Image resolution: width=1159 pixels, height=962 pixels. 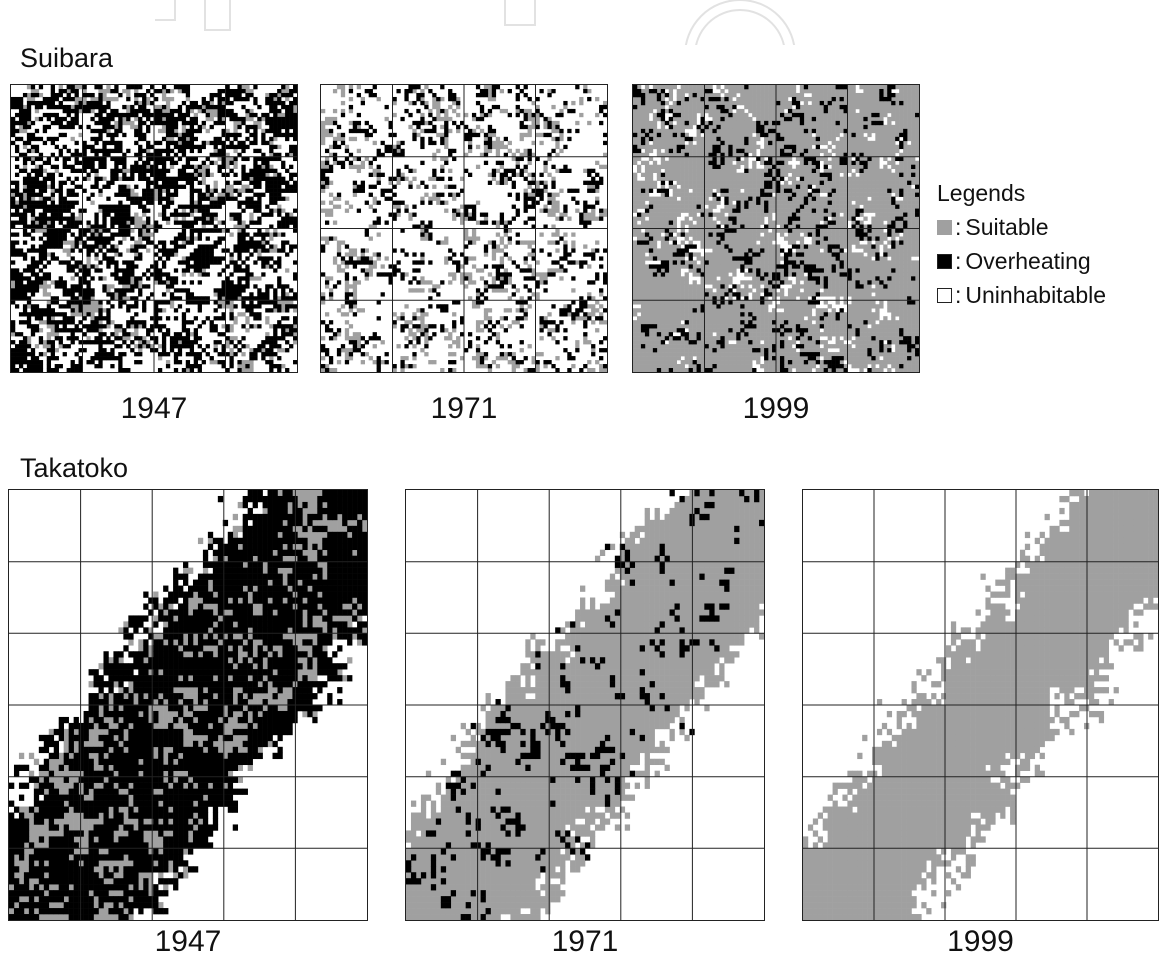 What do you see at coordinates (74, 468) in the screenshot?
I see `takatoko-title: Takatoko` at bounding box center [74, 468].